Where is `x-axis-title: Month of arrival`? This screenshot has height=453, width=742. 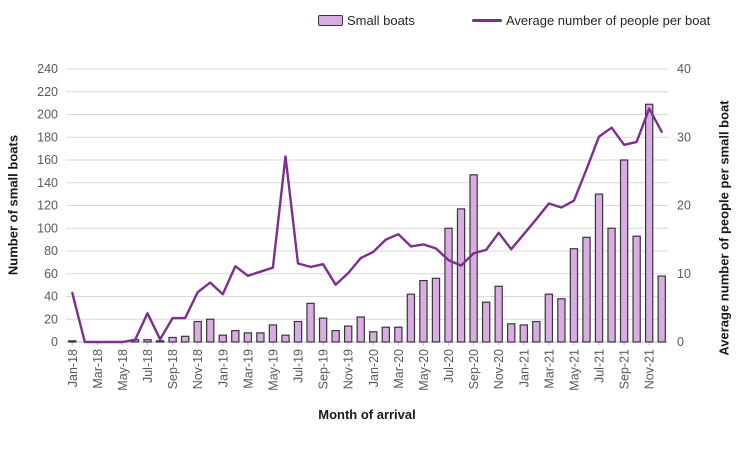
x-axis-title: Month of arrival is located at coordinates (367, 414).